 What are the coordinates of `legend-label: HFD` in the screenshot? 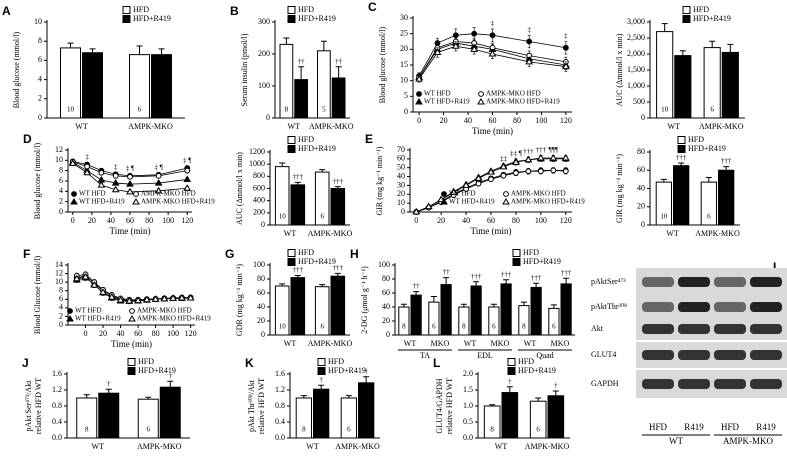 It's located at (146, 361).